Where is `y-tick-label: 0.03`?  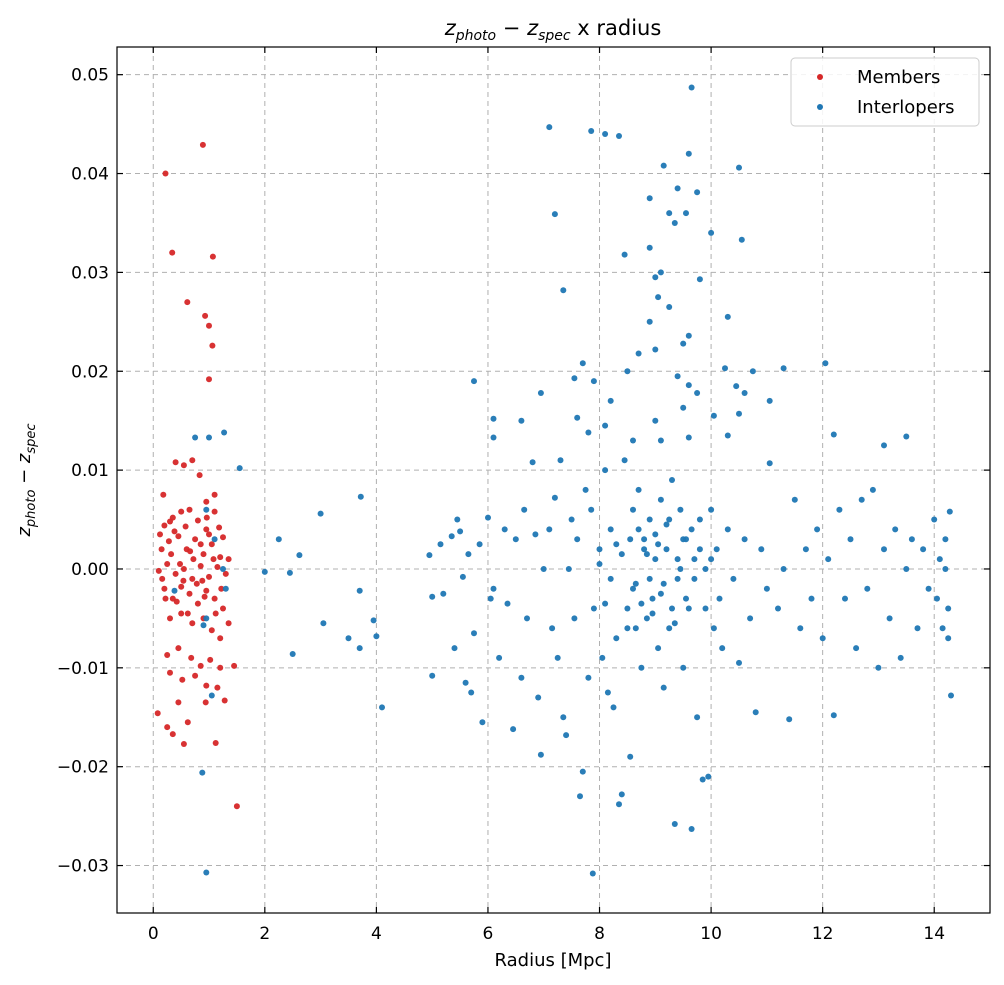
y-tick-label: 0.03 is located at coordinates (90, 273).